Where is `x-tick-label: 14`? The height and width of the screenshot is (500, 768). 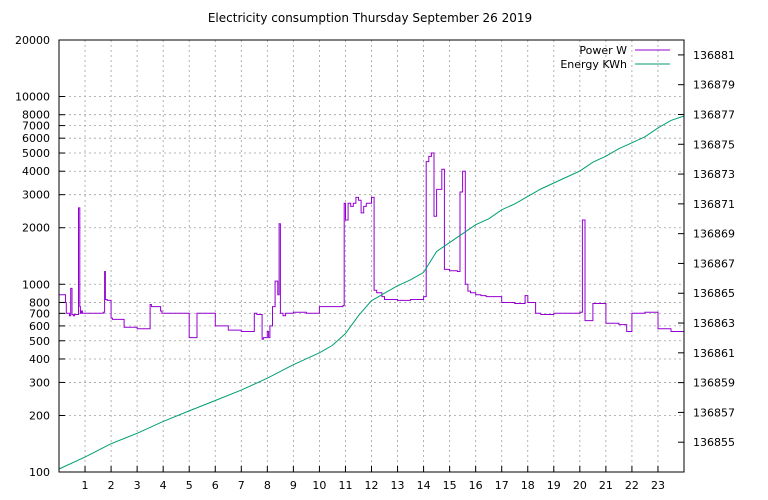 x-tick-label: 14 is located at coordinates (424, 485).